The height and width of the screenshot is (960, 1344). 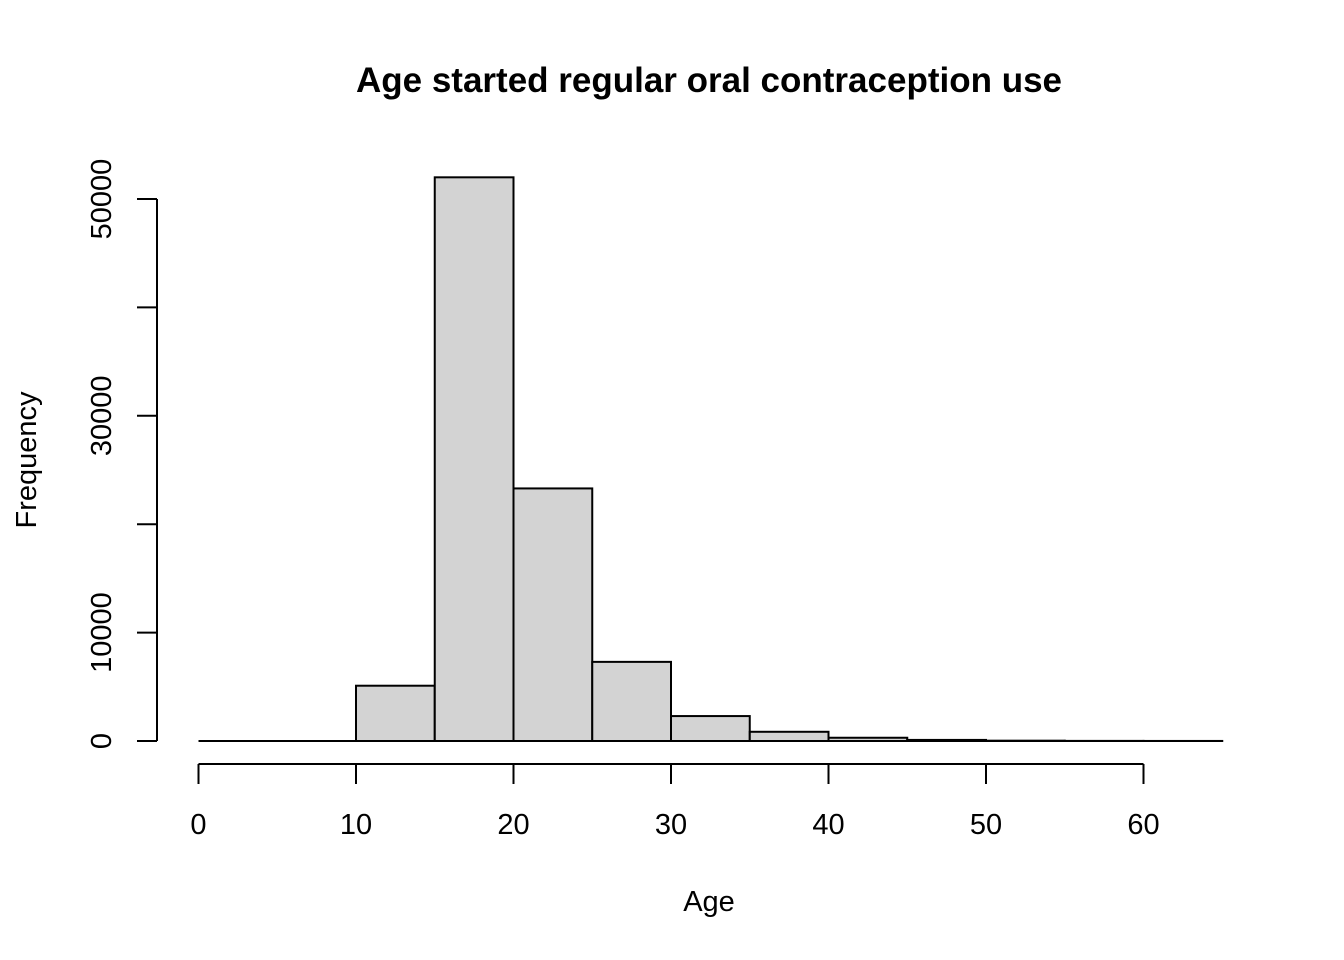 I want to click on y-tick-label-30000: 30000, so click(x=102, y=415).